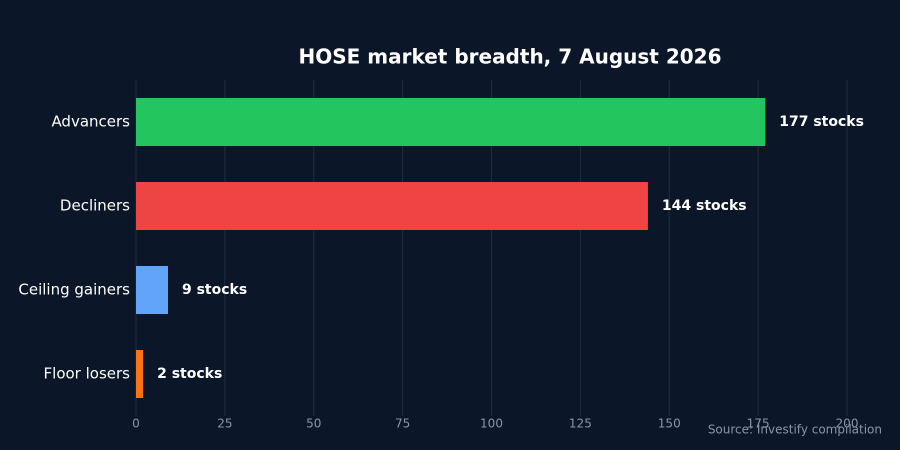 The image size is (900, 450). Describe the element at coordinates (758, 424) in the screenshot. I see `x-tick-label: 175` at that location.